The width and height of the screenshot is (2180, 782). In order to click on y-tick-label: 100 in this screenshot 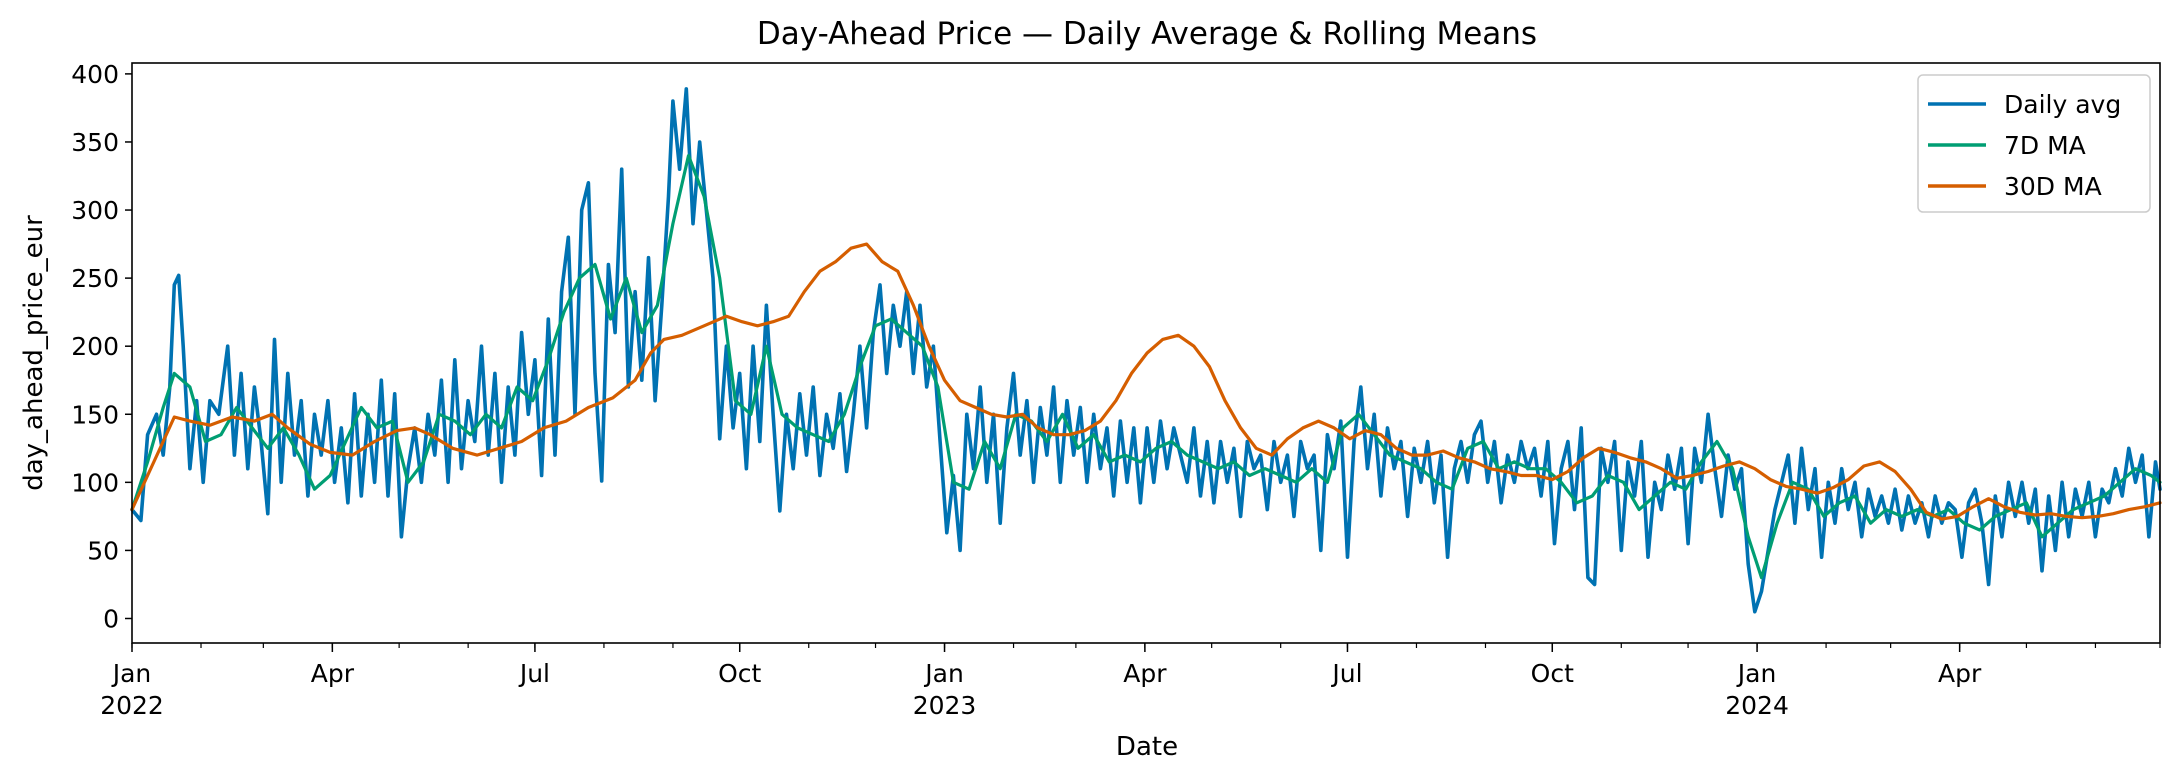, I will do `click(95, 482)`.